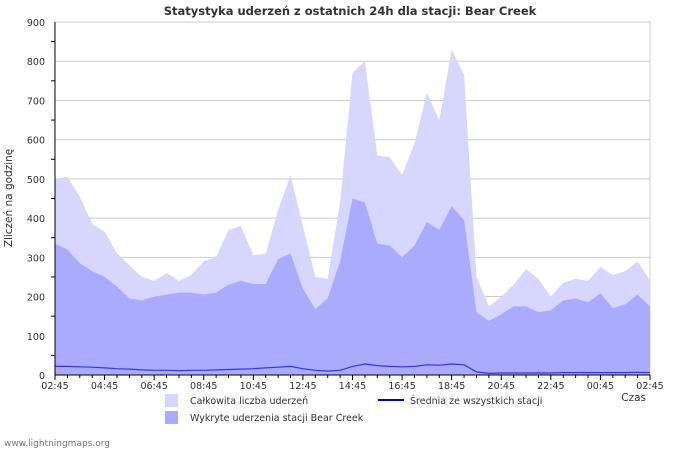  What do you see at coordinates (36, 62) in the screenshot?
I see `y-tick-label: 800` at bounding box center [36, 62].